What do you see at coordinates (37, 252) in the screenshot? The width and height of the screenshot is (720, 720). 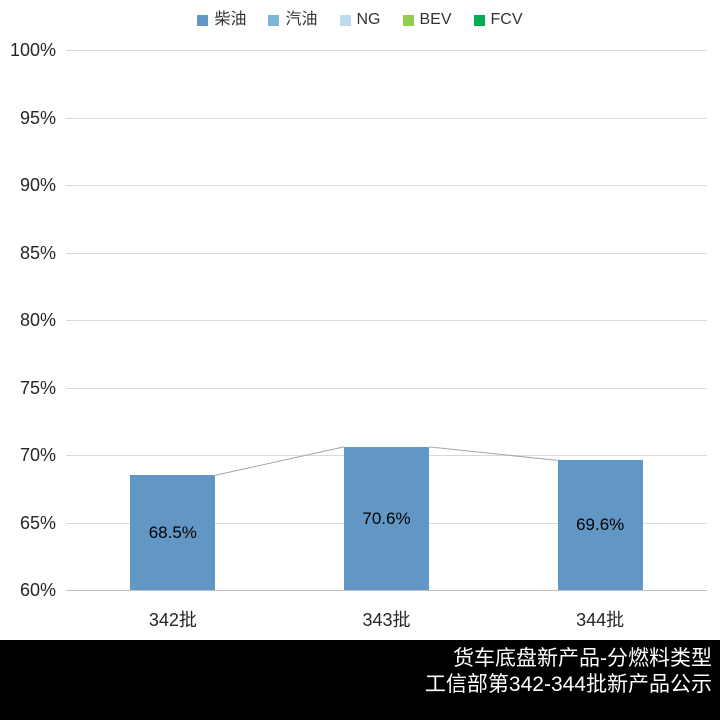 I see `y-axis-tick-label: 85%` at bounding box center [37, 252].